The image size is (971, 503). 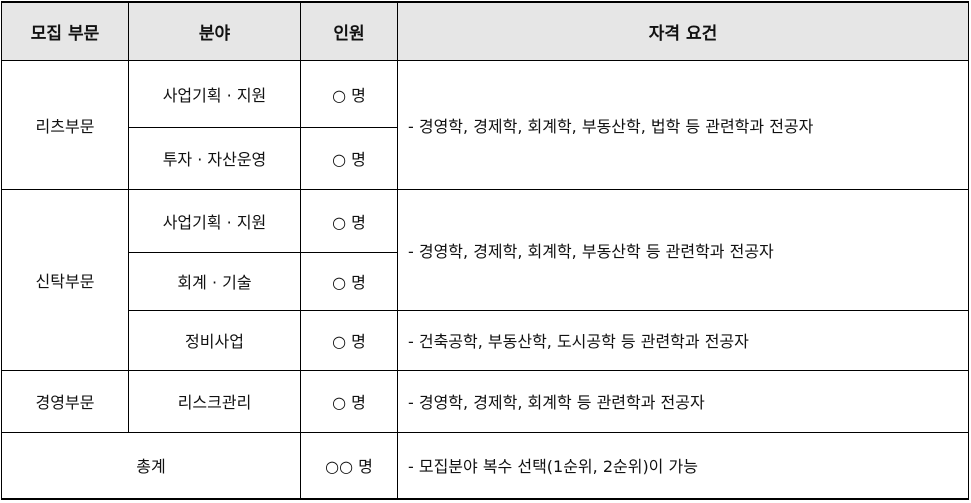 I want to click on header-qualification: 자격 요건, so click(x=683, y=31).